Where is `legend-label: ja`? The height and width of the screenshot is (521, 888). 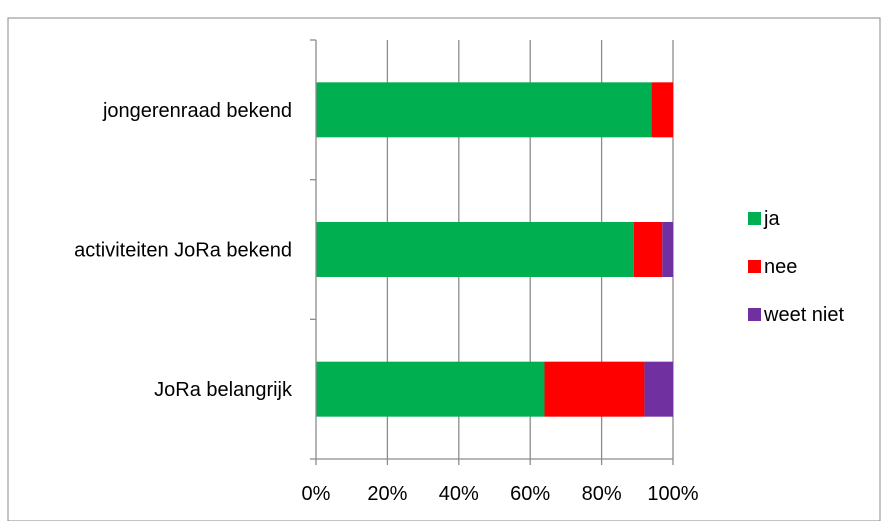 legend-label: ja is located at coordinates (771, 219).